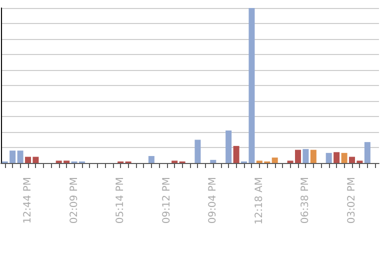 The height and width of the screenshot is (260, 381). What do you see at coordinates (120, 200) in the screenshot?
I see `x-tick-label: 05:14 PM` at bounding box center [120, 200].